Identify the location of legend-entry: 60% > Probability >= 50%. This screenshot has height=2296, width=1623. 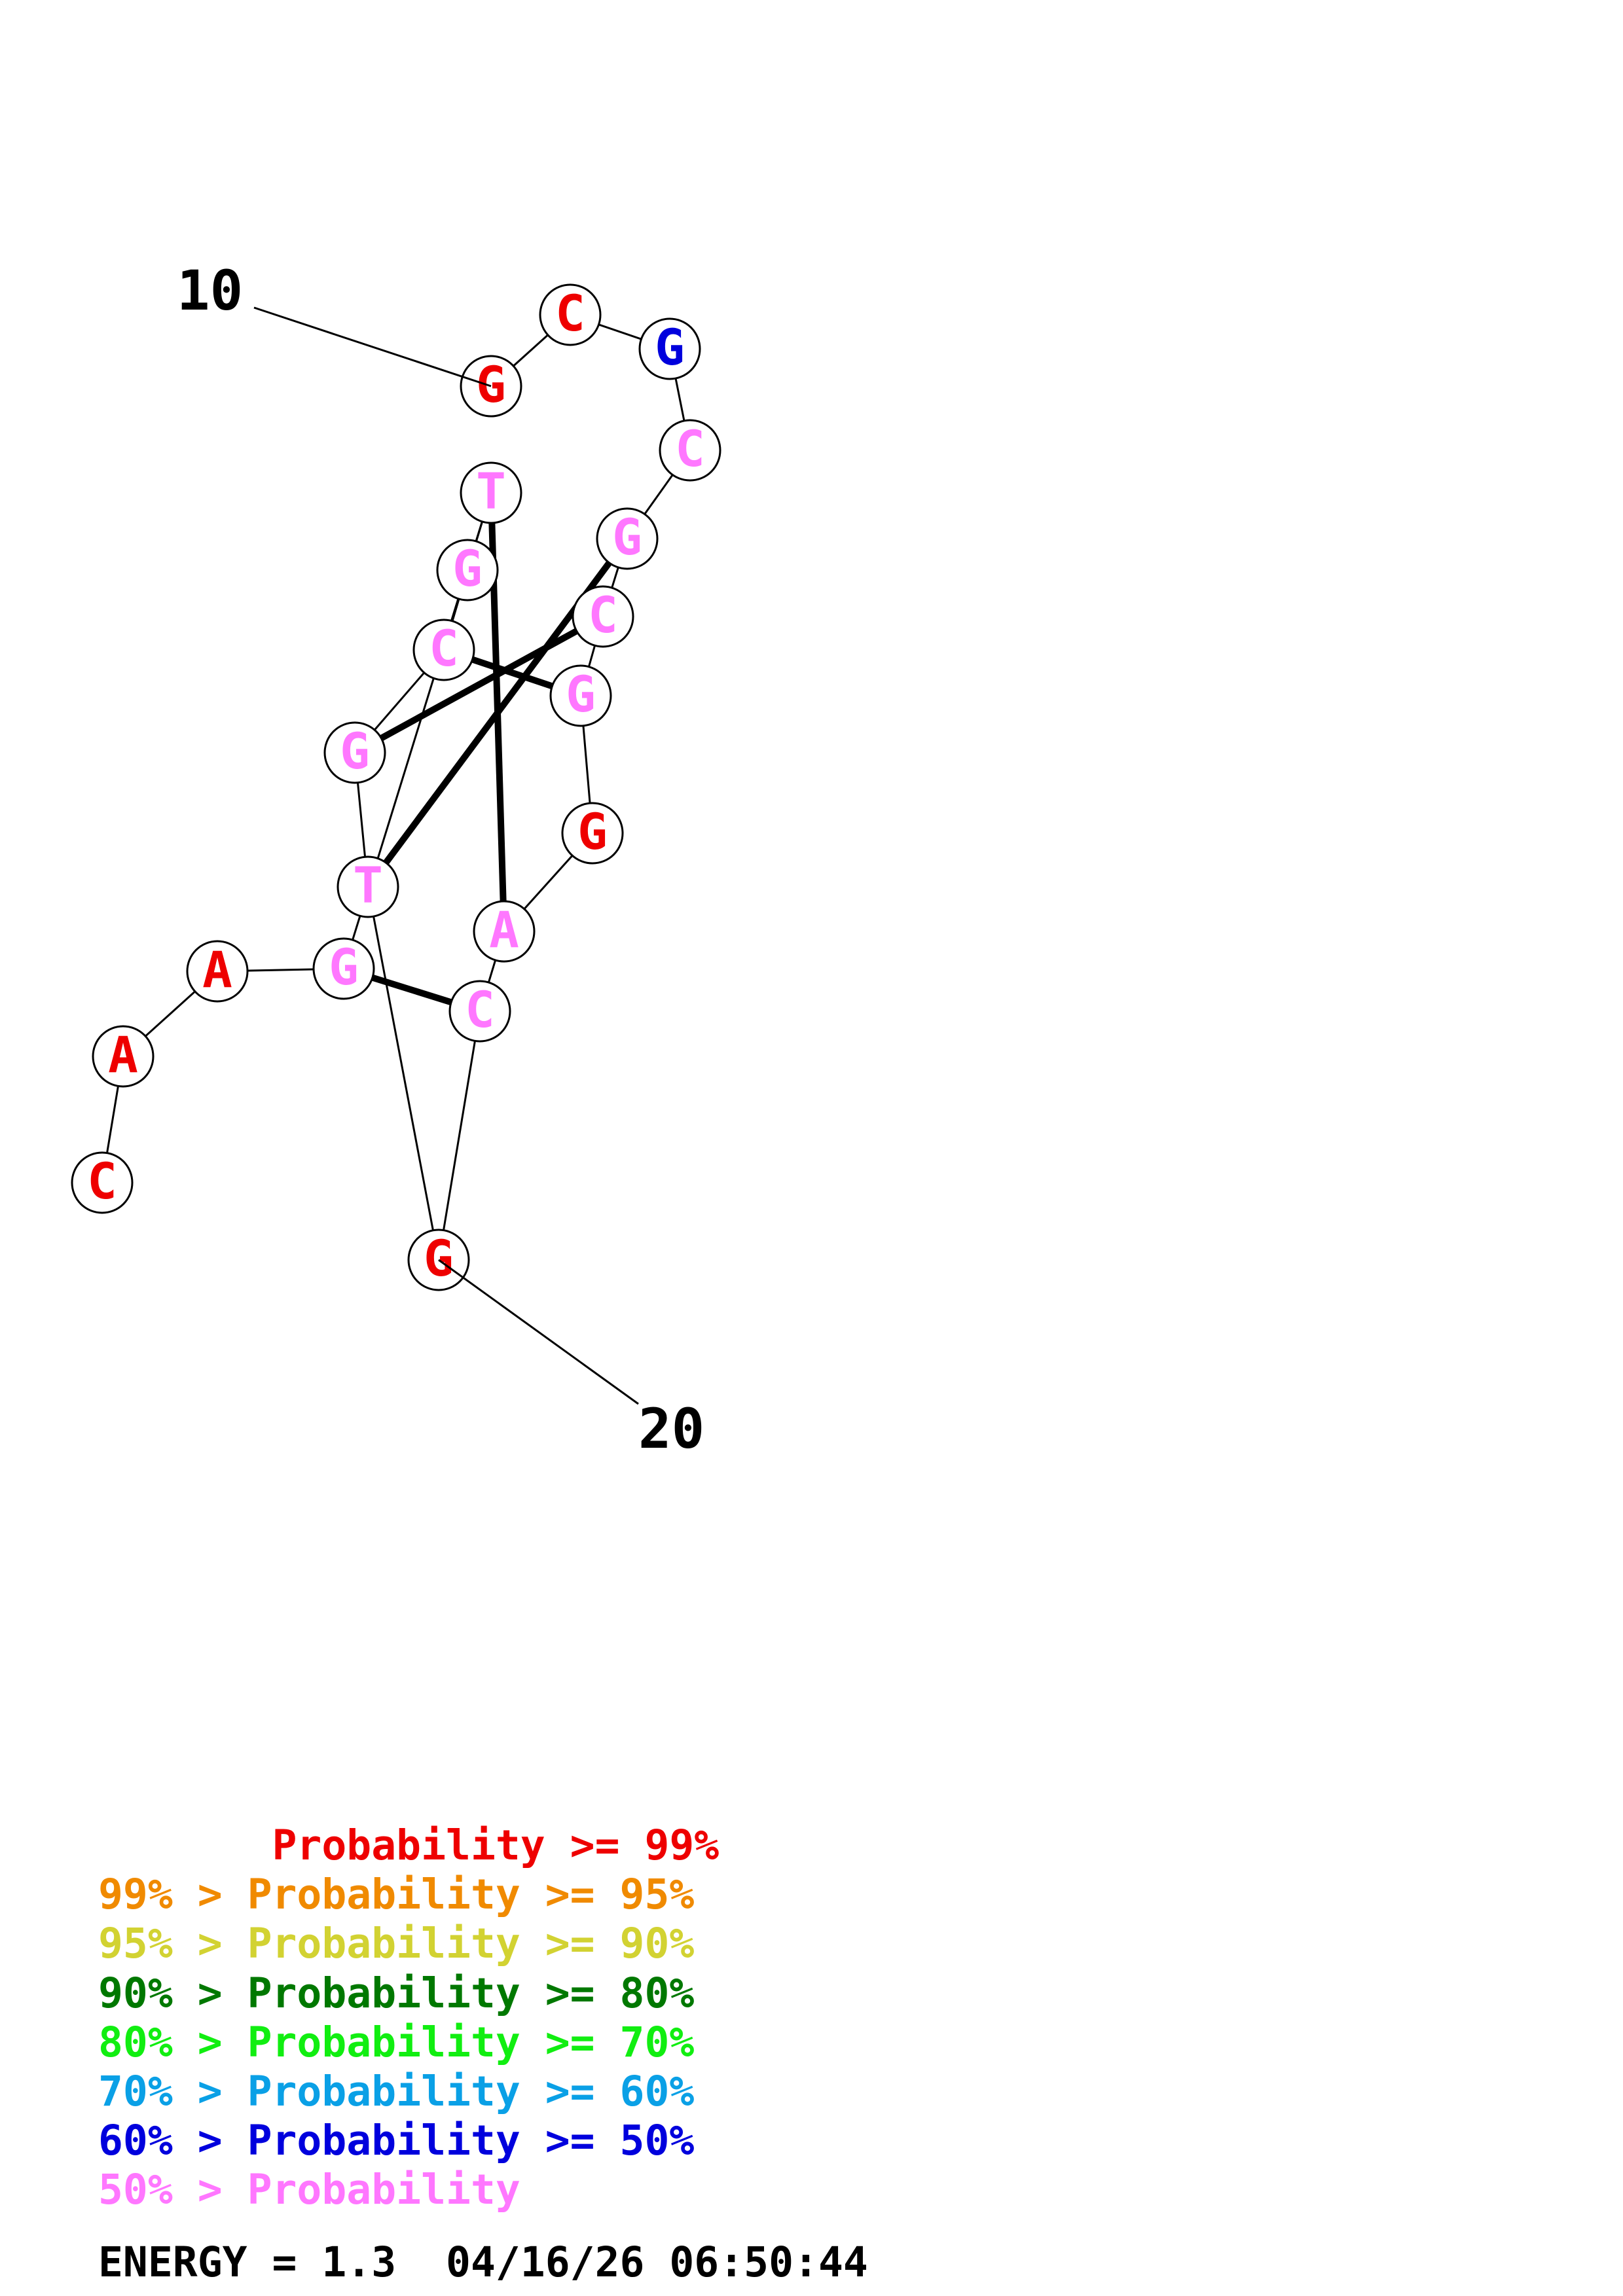
(396, 2141).